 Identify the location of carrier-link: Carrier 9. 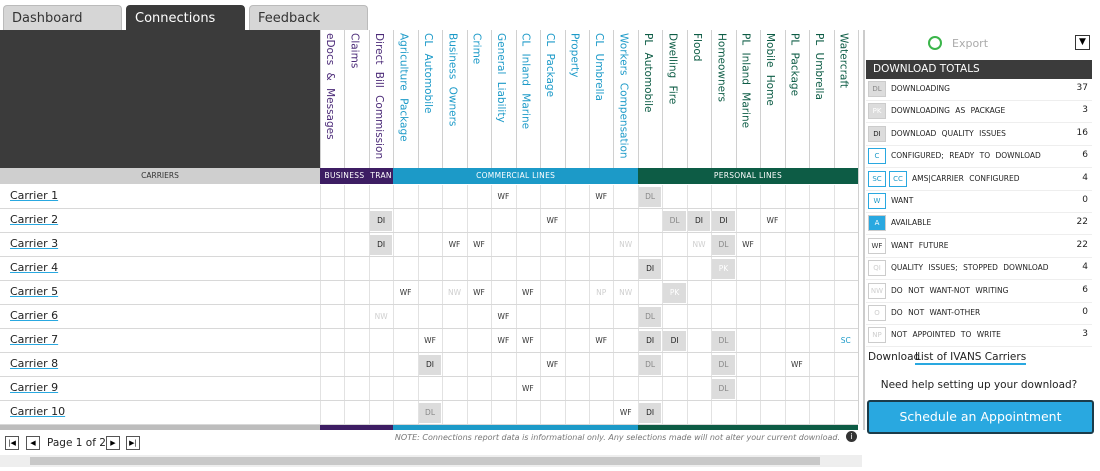
(34, 387).